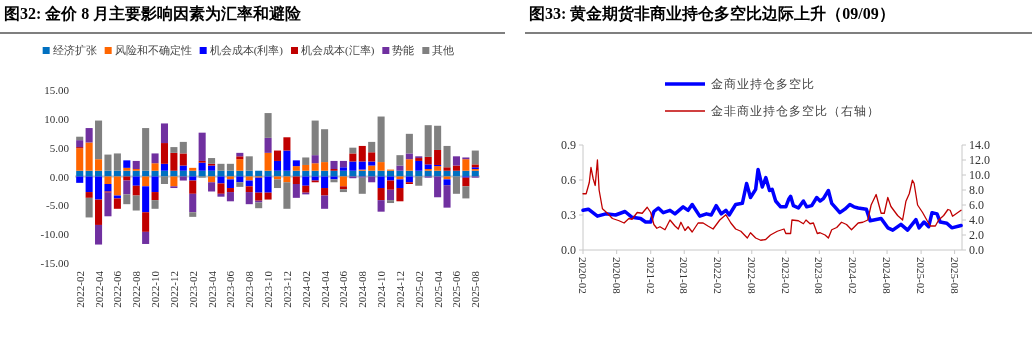 Image resolution: width=1032 pixels, height=348 pixels. Describe the element at coordinates (153, 50) in the screenshot. I see `legend-label: 风险和不确定性` at that location.